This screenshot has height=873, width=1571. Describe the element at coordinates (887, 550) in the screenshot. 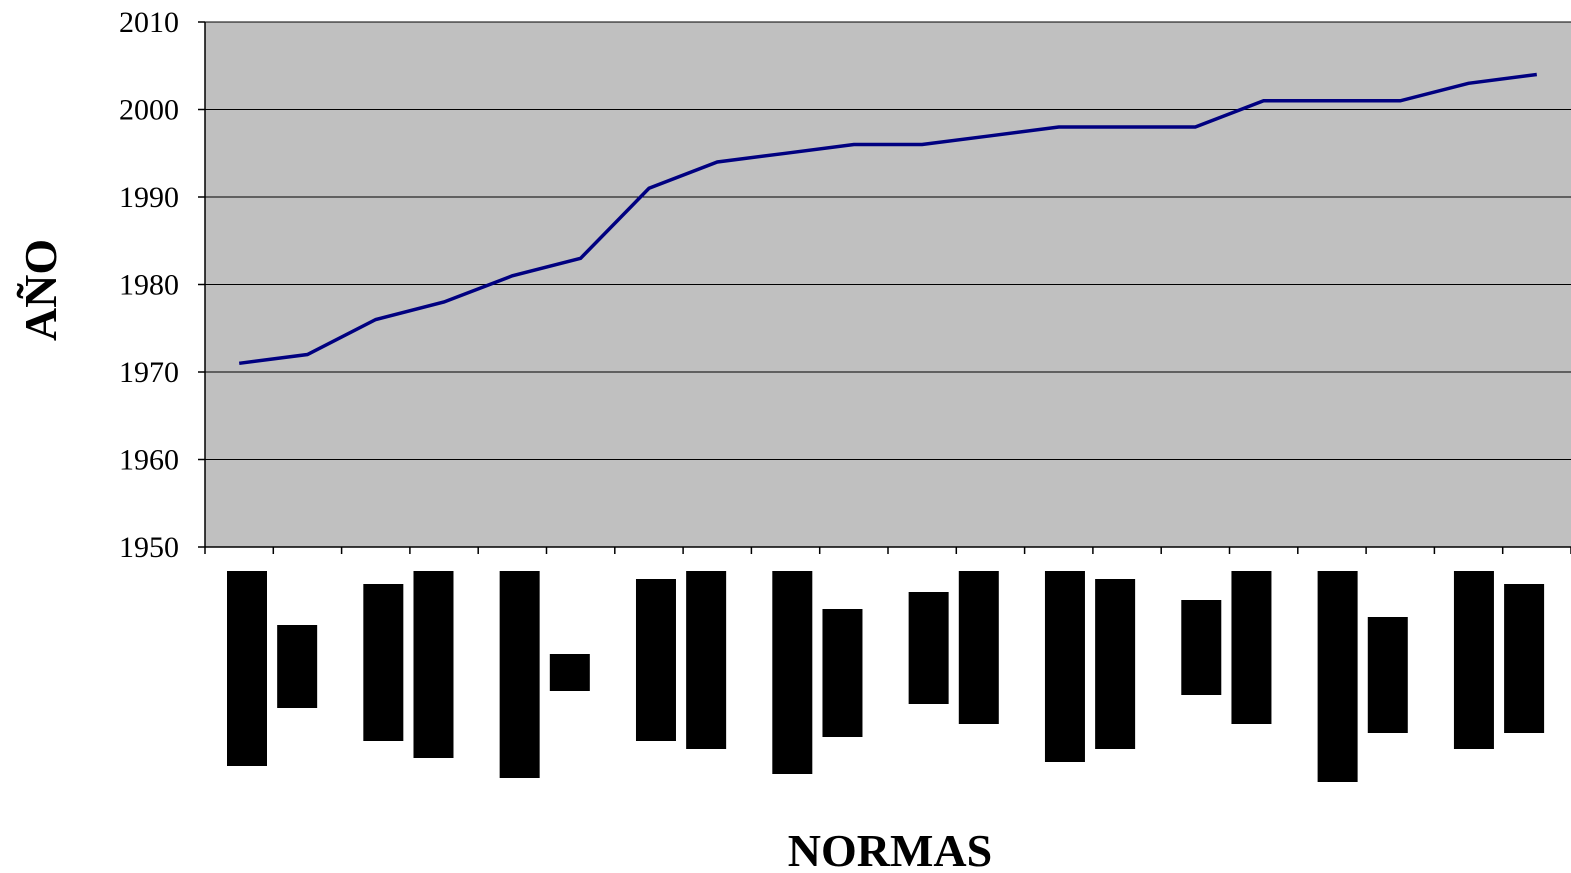

I see `x-ticks` at that location.